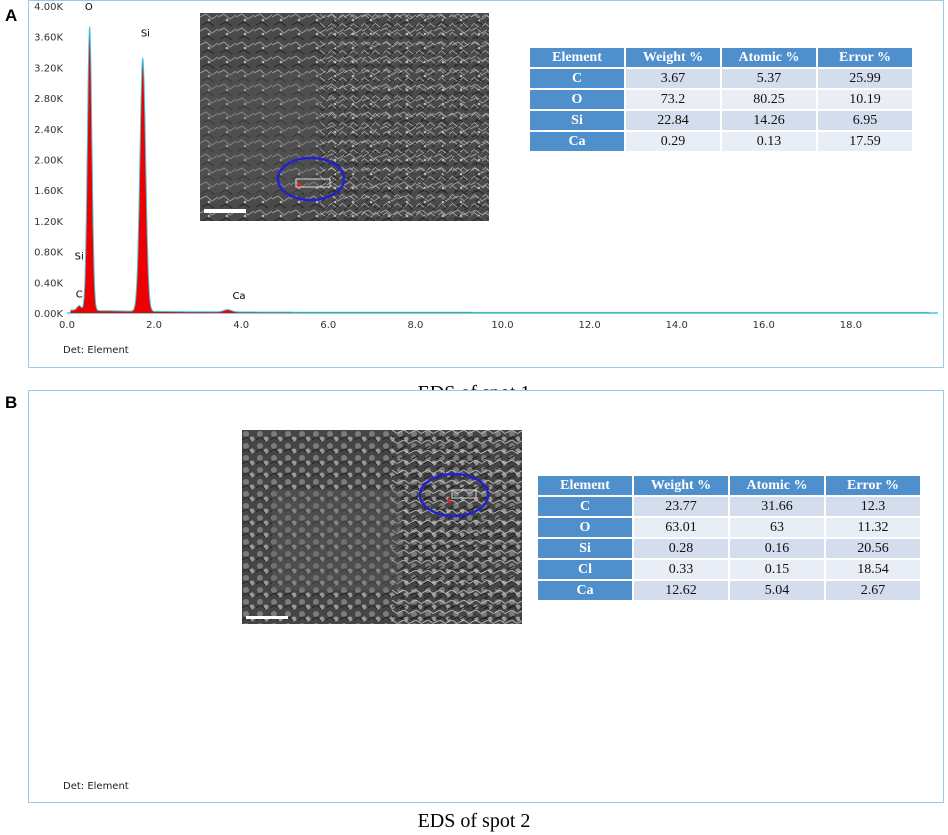 The width and height of the screenshot is (948, 835). What do you see at coordinates (865, 141) in the screenshot?
I see `cell-error: 17.59` at bounding box center [865, 141].